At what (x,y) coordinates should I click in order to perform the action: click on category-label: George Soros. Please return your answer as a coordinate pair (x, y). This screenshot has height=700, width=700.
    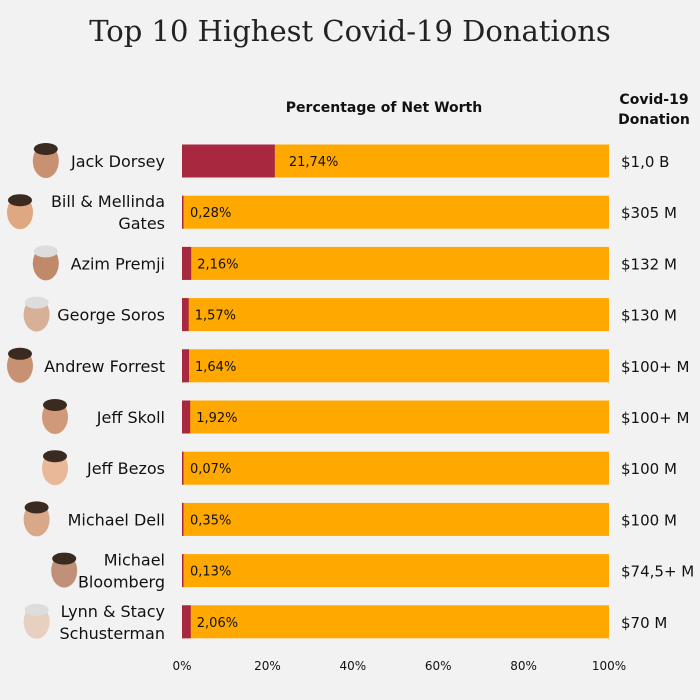
    Looking at the image, I should click on (111, 315).